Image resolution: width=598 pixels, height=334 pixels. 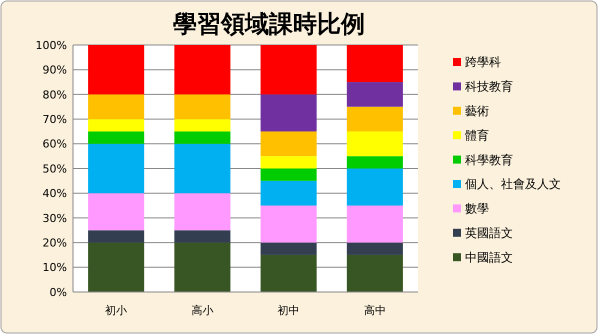 What do you see at coordinates (513, 184) in the screenshot?
I see `legend-label: 個人、社會及人文` at bounding box center [513, 184].